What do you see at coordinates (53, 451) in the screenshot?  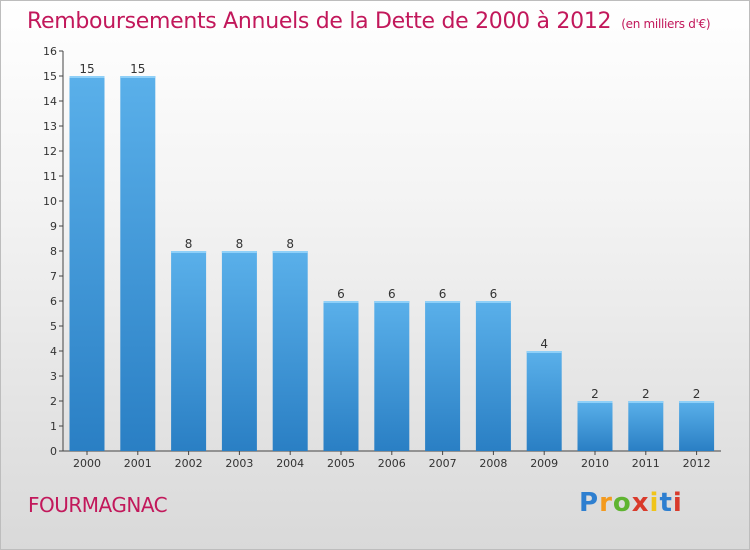 I see `y-tick-label: 0` at bounding box center [53, 451].